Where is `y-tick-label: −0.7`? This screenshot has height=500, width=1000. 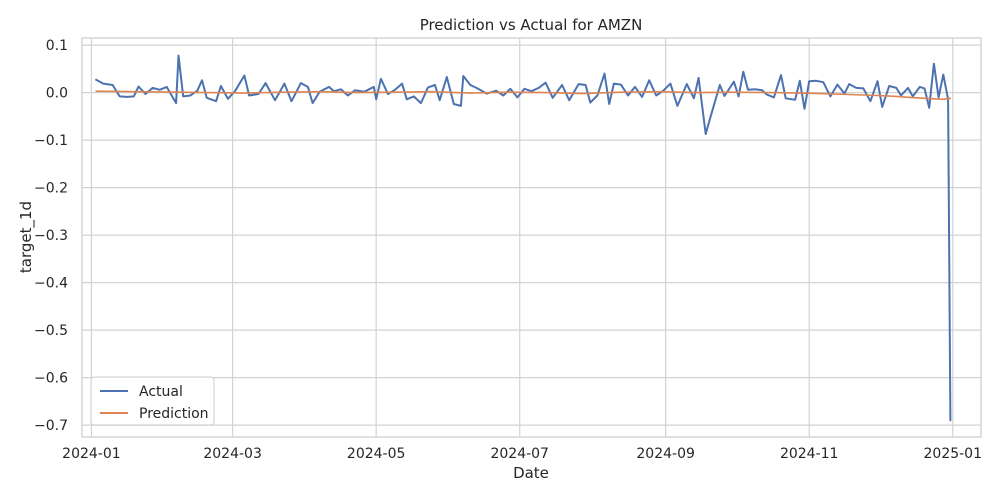
y-tick-label: −0.7 is located at coordinates (51, 426).